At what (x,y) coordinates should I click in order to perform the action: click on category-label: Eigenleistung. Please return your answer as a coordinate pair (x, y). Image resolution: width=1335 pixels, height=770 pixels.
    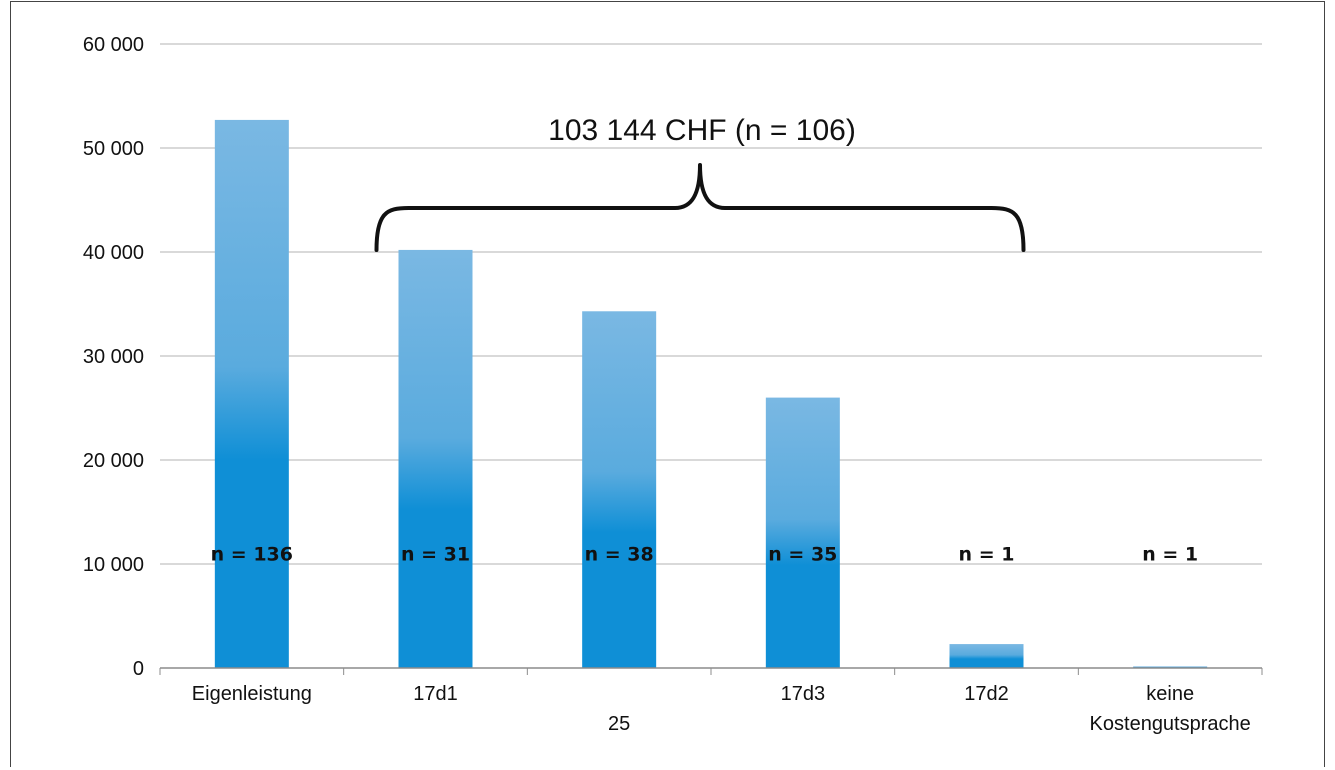
    Looking at the image, I should click on (252, 694).